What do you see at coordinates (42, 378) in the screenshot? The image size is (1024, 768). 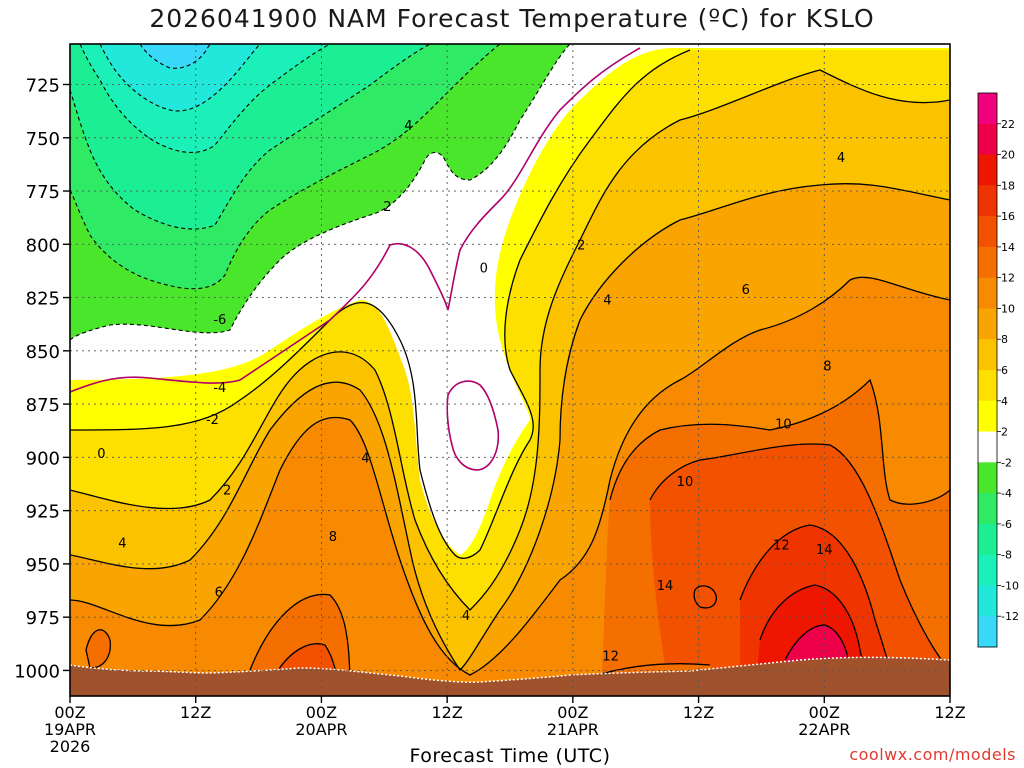 I see `pressure-axis: 725 750 775 800 825 850 875 900 925 950 975 1000` at bounding box center [42, 378].